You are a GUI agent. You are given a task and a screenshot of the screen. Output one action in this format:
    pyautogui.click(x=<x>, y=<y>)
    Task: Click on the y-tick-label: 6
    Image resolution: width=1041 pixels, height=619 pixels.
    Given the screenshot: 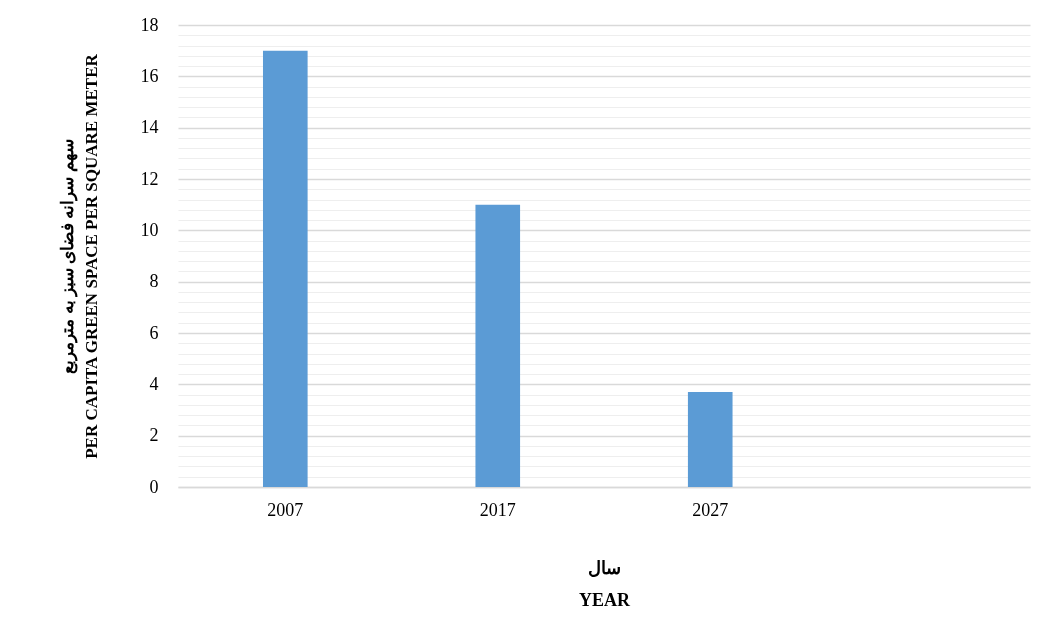 What is the action you would take?
    pyautogui.click(x=154, y=332)
    